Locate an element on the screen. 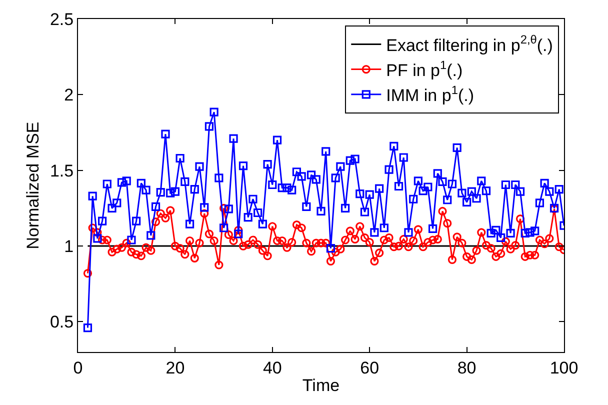 Image resolution: width=608 pixels, height=405 pixels. y-tick-label: 2 is located at coordinates (69, 95).